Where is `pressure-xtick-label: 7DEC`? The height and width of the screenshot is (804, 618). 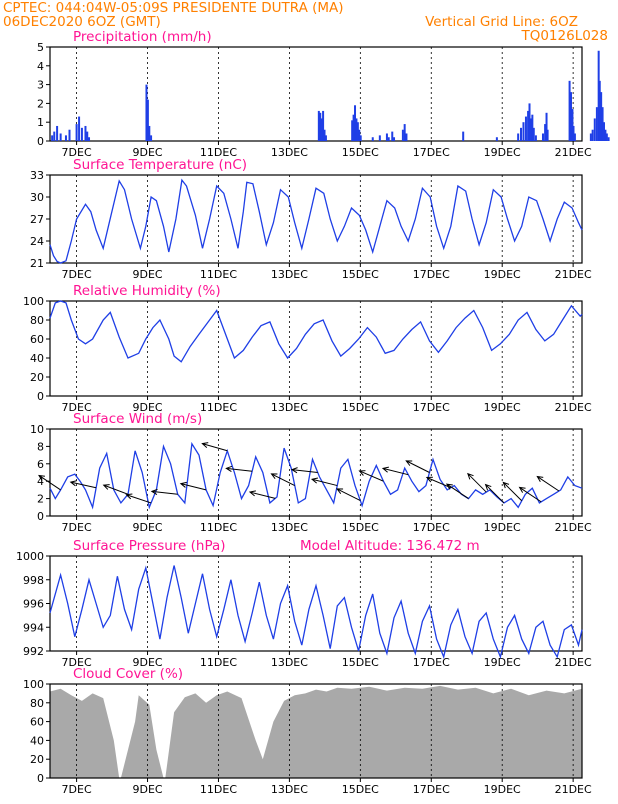 pressure-xtick-label: 7DEC is located at coordinates (77, 662).